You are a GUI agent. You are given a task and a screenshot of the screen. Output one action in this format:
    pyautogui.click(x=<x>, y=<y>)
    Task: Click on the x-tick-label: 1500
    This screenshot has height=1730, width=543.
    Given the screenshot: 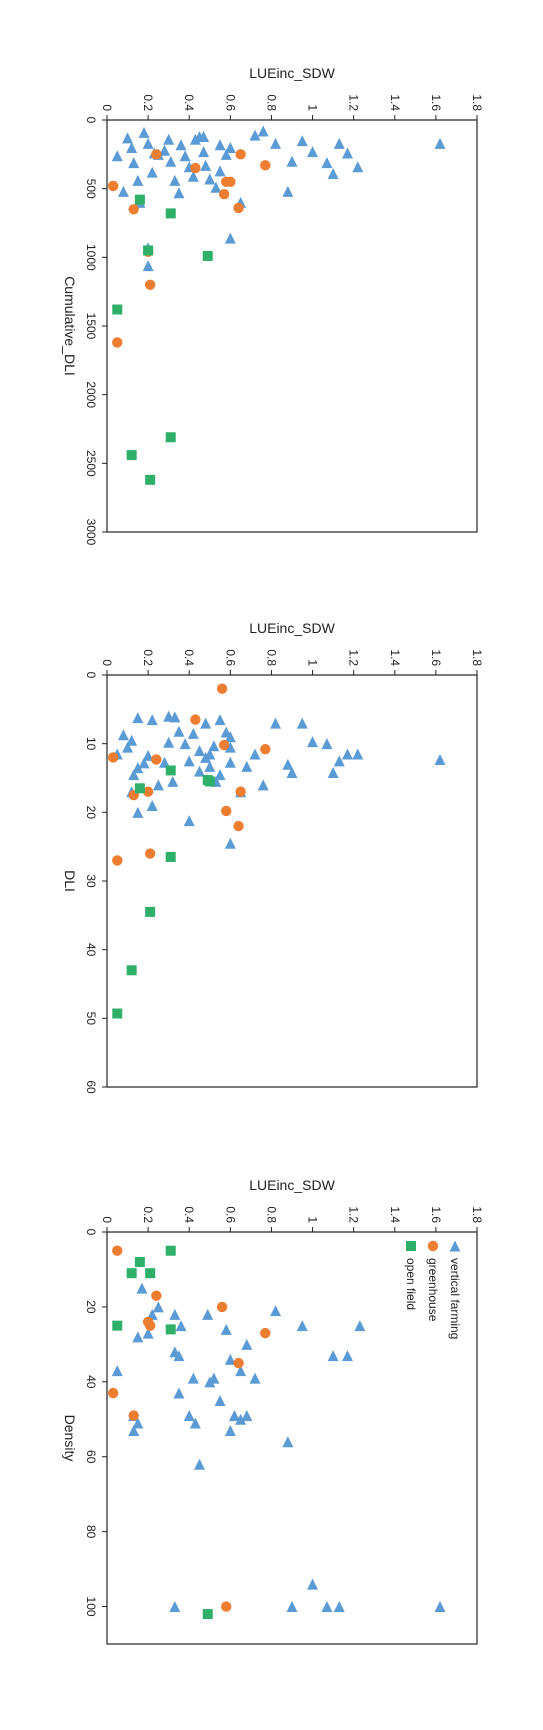 What is the action you would take?
    pyautogui.click(x=91, y=326)
    